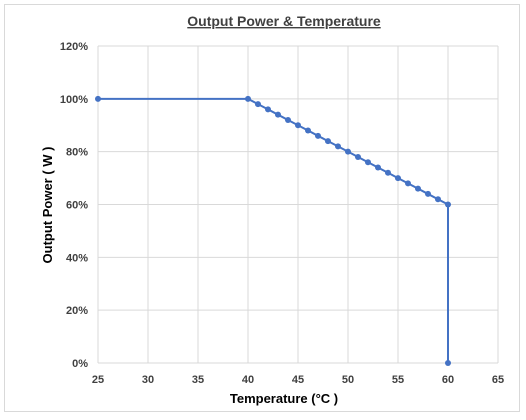 The image size is (526, 420). I want to click on x-tick-label: 55, so click(398, 380).